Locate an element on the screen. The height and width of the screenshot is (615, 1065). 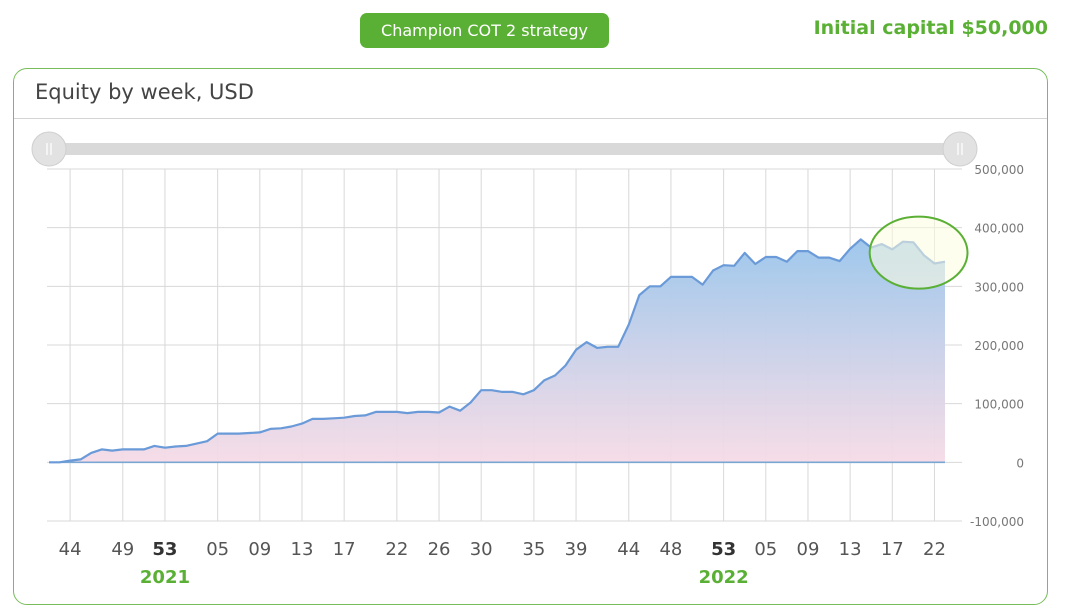
range-navigator is located at coordinates (504, 149).